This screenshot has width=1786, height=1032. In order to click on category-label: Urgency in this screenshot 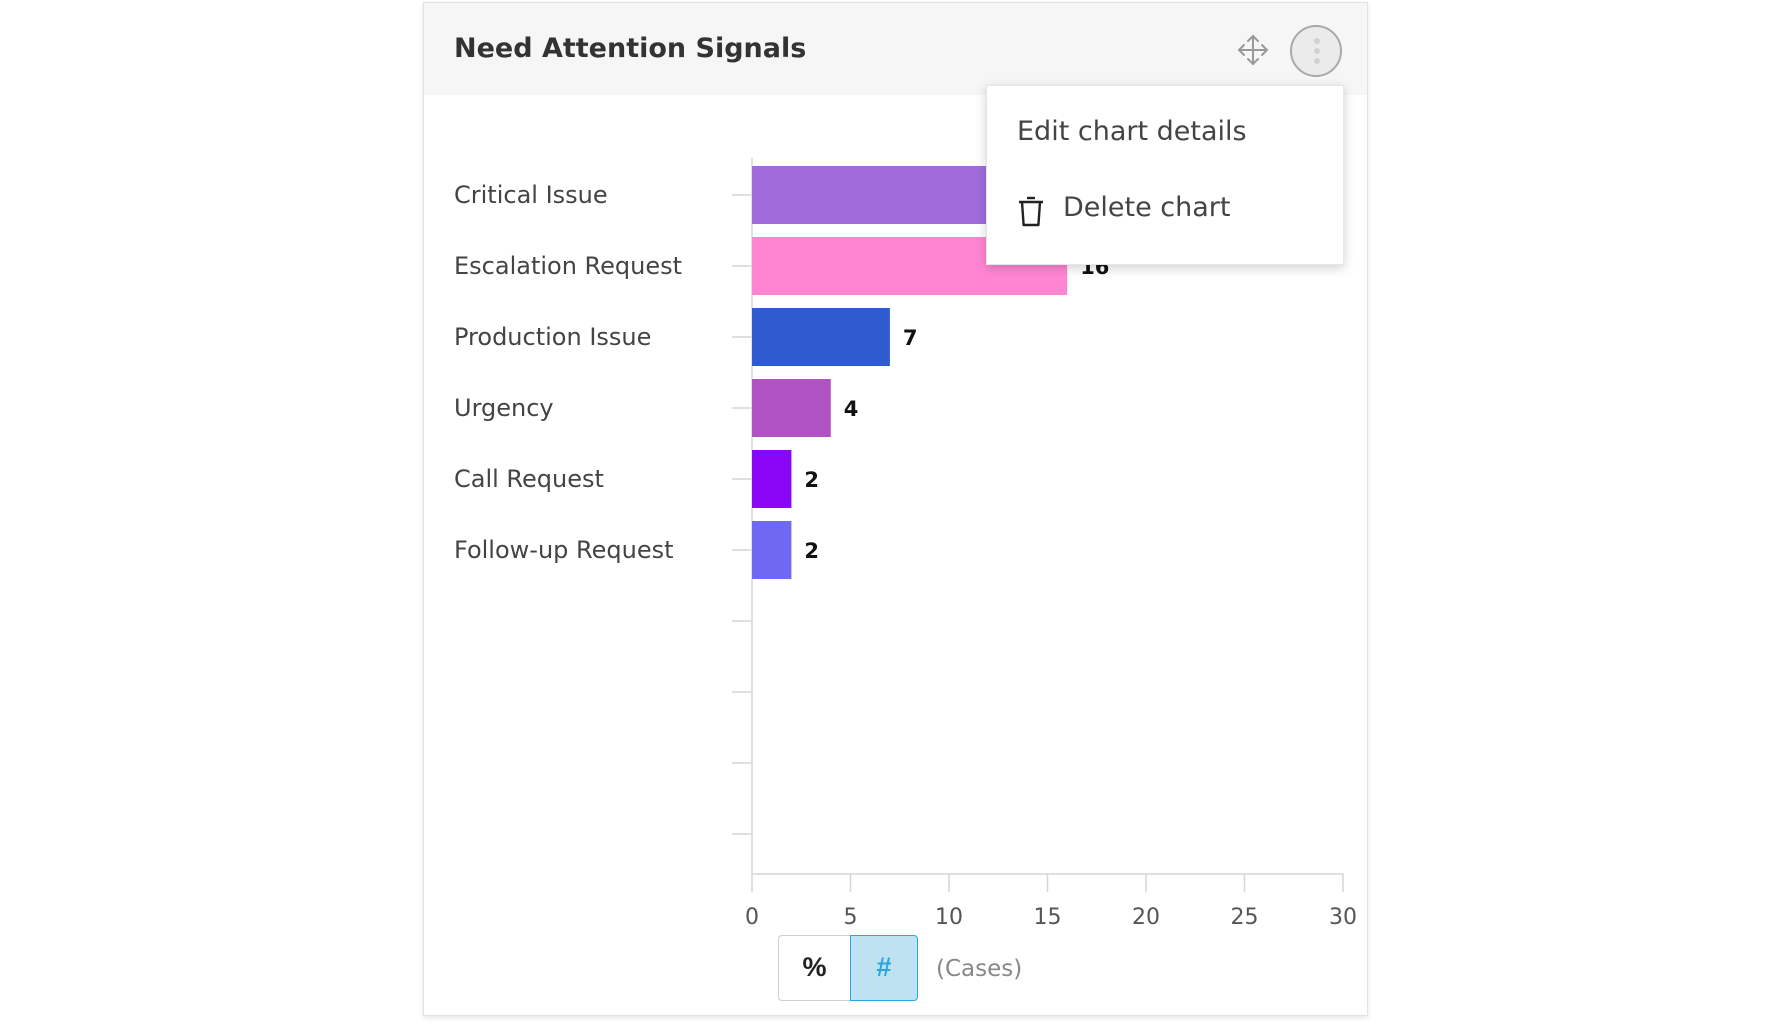, I will do `click(504, 408)`.